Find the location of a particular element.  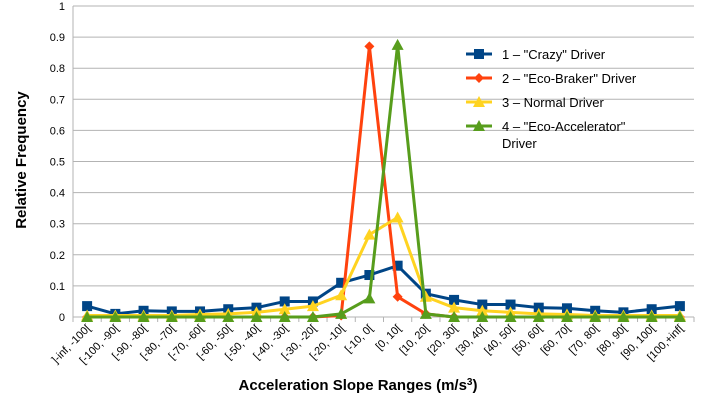

legend-item: 4 – "Eco-Accelerator" Driver is located at coordinates (546, 135).